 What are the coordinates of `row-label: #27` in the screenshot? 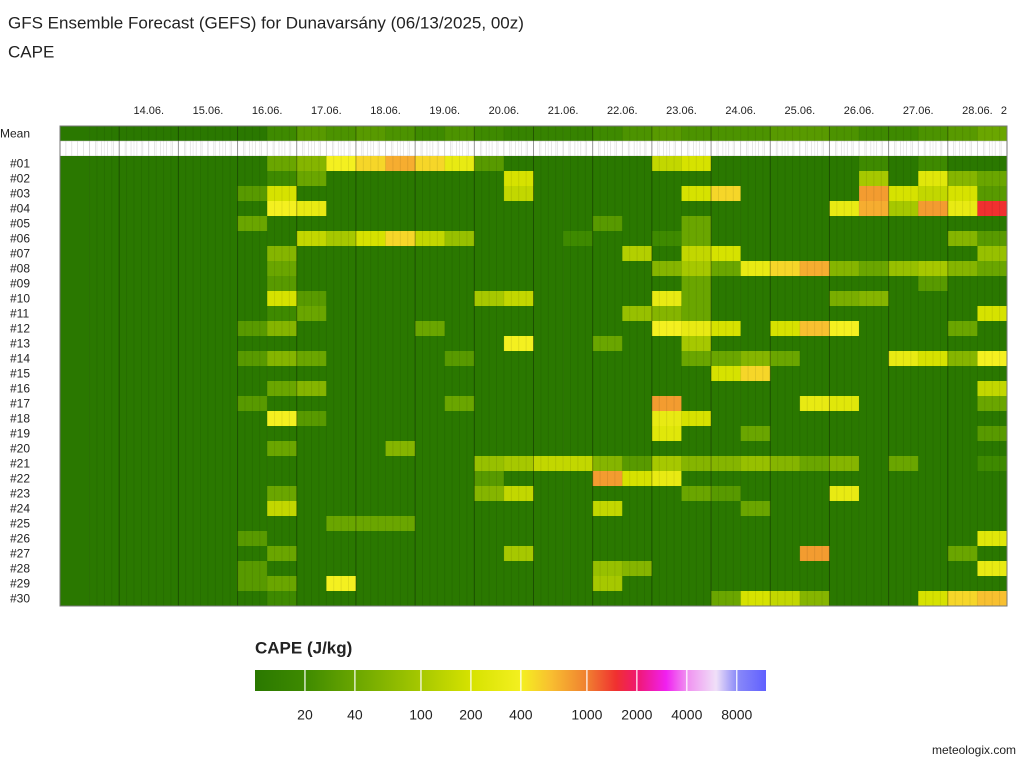 It's located at (20, 554).